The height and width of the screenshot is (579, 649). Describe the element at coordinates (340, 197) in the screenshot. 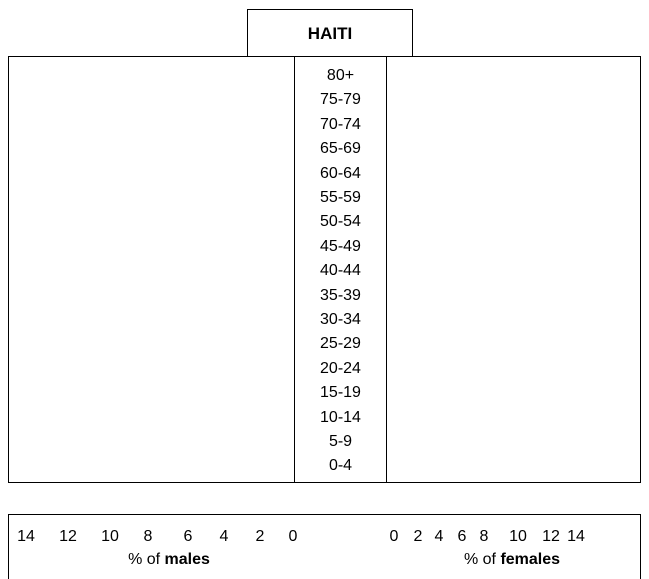

I see `age-group-label: 55-59` at that location.